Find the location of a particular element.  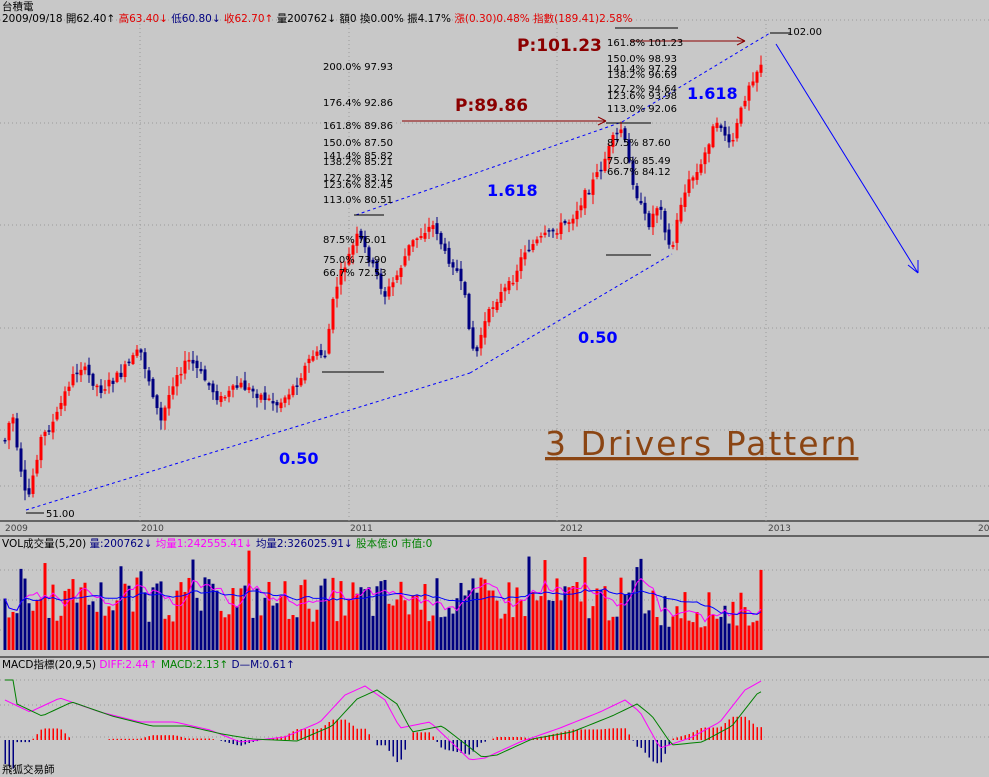

pattern-trendline-lower is located at coordinates (248, 441).